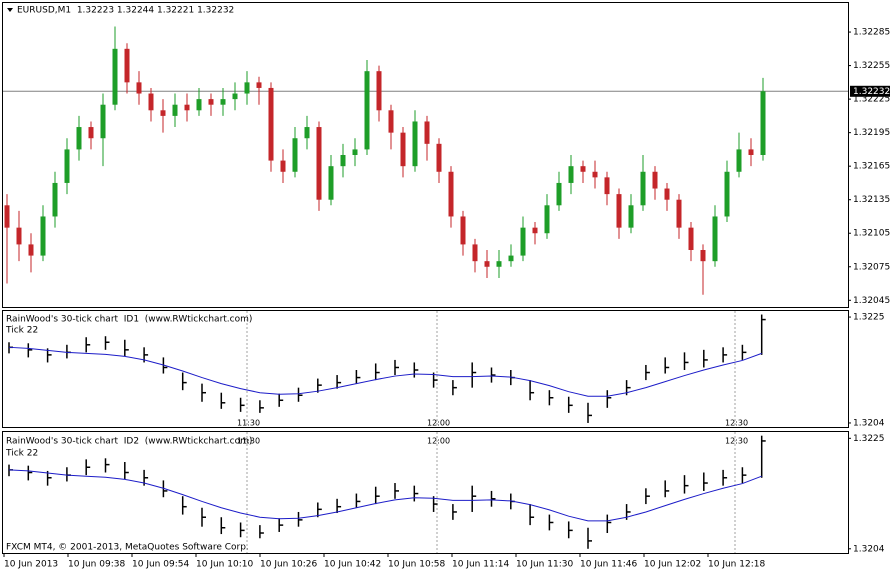 The height and width of the screenshot is (573, 892). What do you see at coordinates (352, 565) in the screenshot?
I see `x-tick-label: 10 Jun 10:42` at bounding box center [352, 565].